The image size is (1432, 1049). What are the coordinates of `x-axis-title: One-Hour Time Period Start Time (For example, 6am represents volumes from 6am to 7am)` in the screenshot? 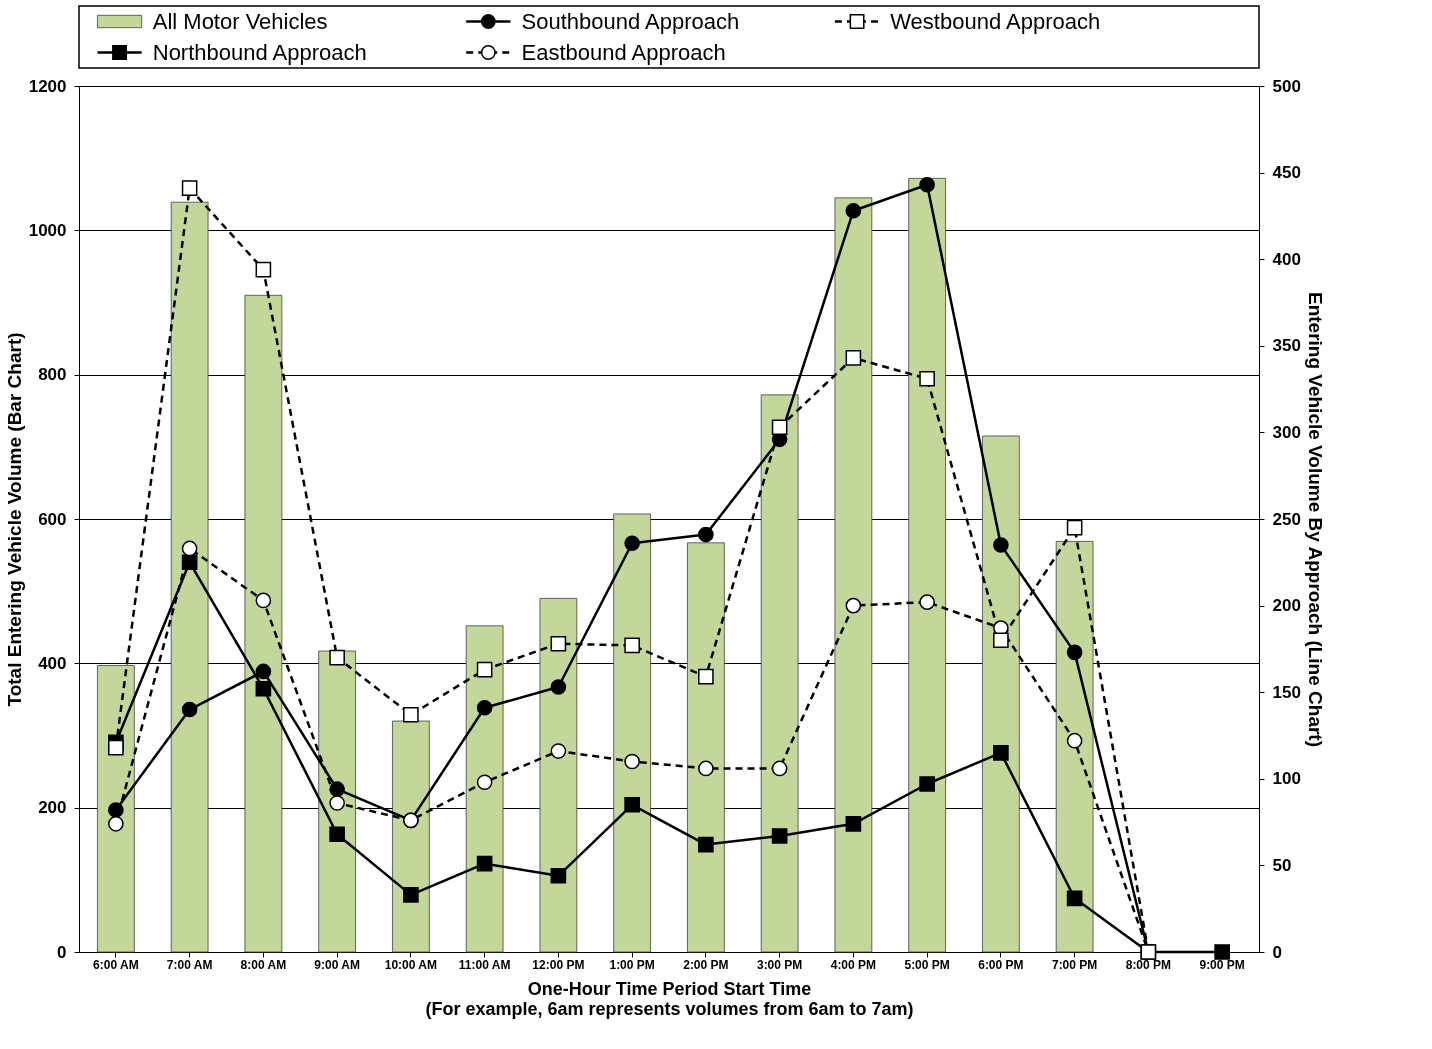 It's located at (669, 998).